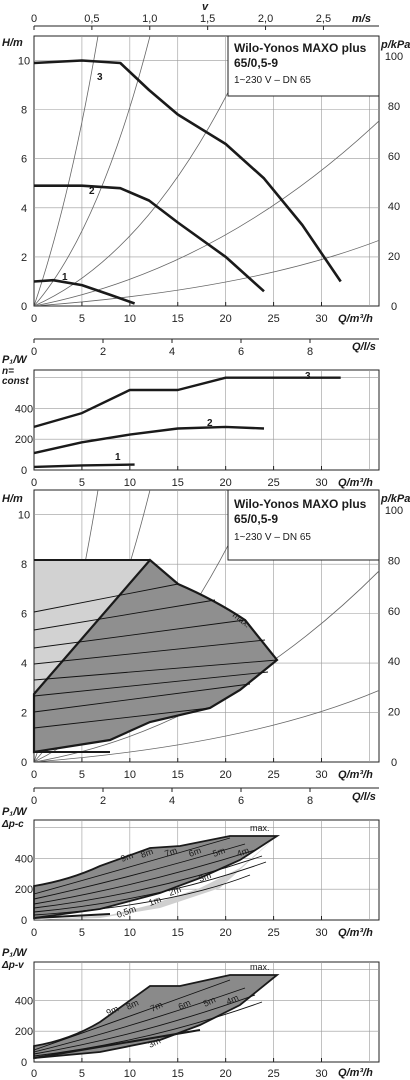 The width and height of the screenshot is (410, 1080). Describe the element at coordinates (394, 57) in the screenshot. I see `panel-1-y2-tick-label: 100` at that location.